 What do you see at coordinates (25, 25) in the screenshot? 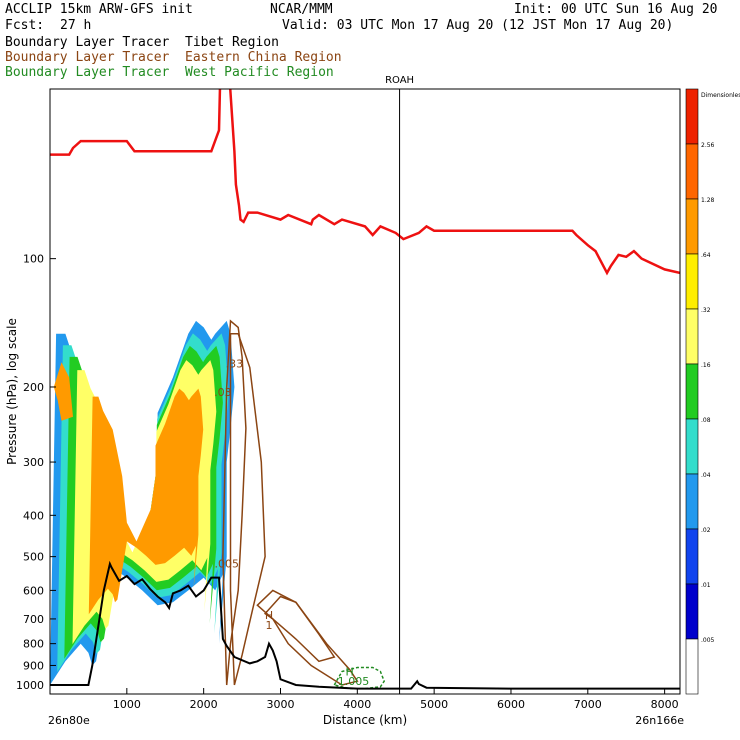
I see `fcst-label: Fcst:` at bounding box center [25, 25].